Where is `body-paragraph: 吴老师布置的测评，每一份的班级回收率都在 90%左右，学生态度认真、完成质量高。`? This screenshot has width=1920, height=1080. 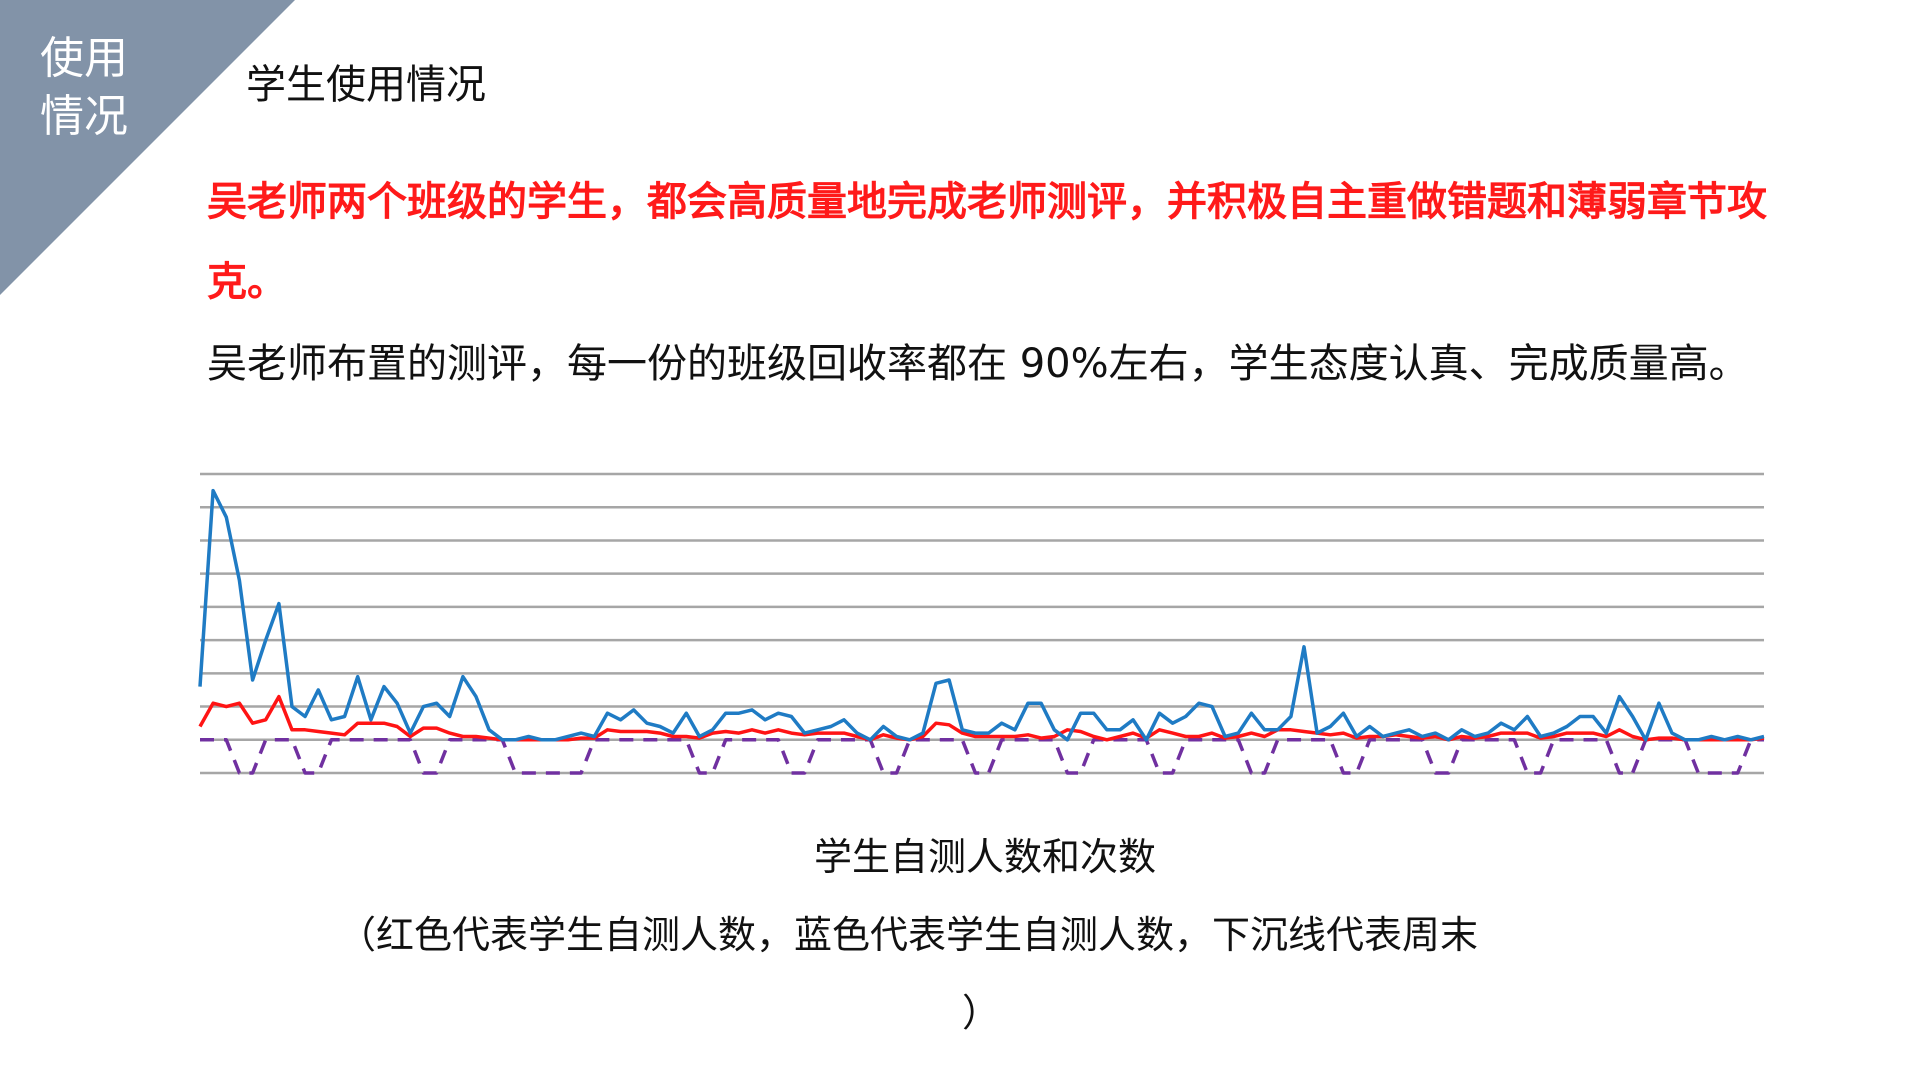 body-paragraph: 吴老师布置的测评，每一份的班级回收率都在 90%左右，学生态度认真、完成质量高。 is located at coordinates (978, 364).